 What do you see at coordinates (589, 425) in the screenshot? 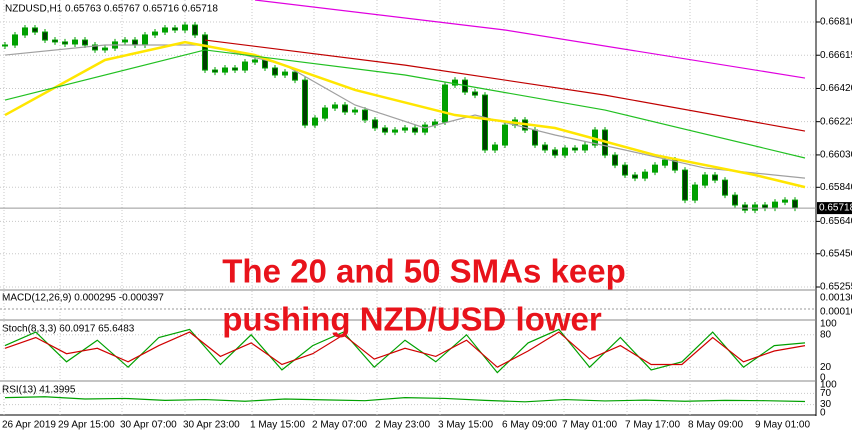
I see `x-tick-label: 7 May 01:00` at bounding box center [589, 425].